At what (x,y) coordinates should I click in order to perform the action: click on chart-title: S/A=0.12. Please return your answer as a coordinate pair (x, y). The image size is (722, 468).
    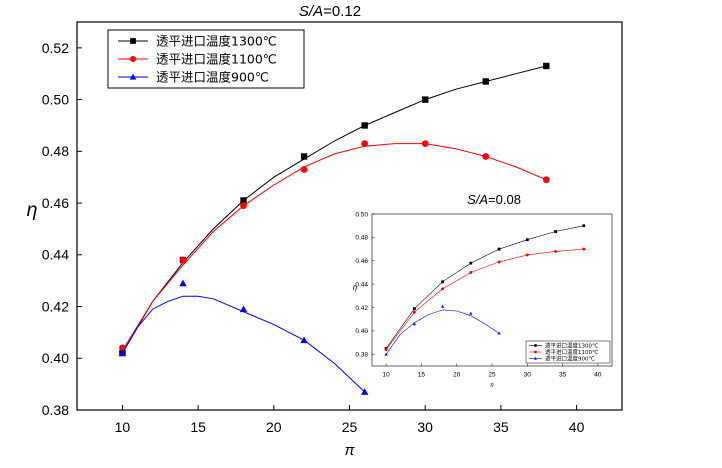
    Looking at the image, I should click on (330, 11).